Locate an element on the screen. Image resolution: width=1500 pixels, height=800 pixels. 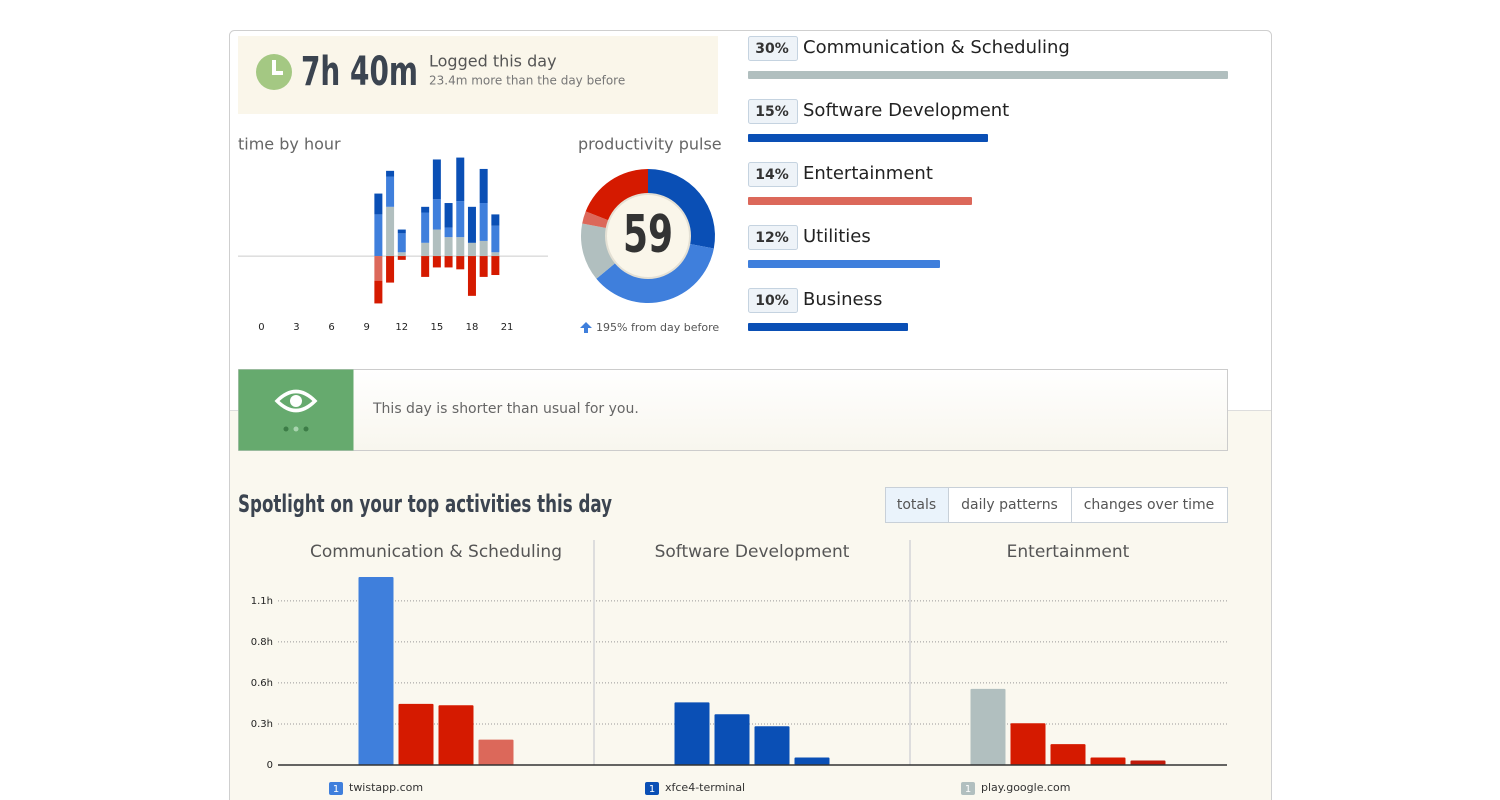
x-tick-label: 12 is located at coordinates (401, 327).